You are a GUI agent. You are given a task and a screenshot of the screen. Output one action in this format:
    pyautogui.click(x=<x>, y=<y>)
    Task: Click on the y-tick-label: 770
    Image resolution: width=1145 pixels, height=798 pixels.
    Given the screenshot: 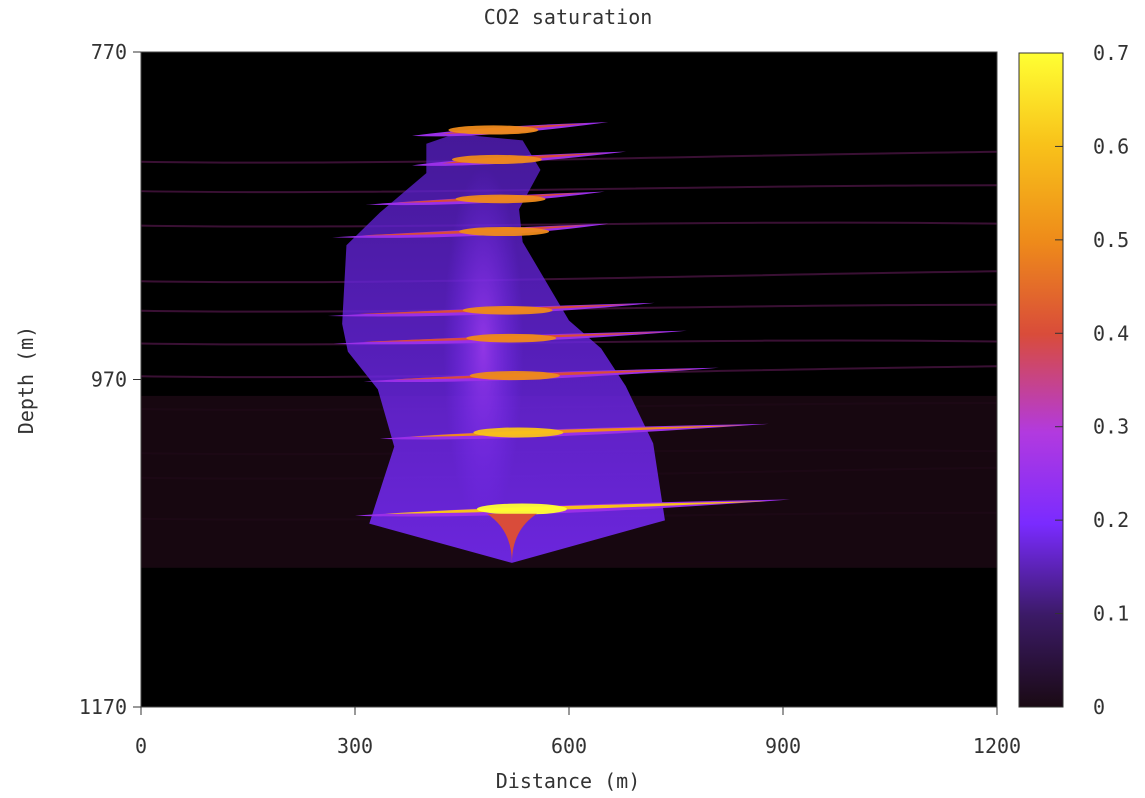 What is the action you would take?
    pyautogui.click(x=109, y=52)
    